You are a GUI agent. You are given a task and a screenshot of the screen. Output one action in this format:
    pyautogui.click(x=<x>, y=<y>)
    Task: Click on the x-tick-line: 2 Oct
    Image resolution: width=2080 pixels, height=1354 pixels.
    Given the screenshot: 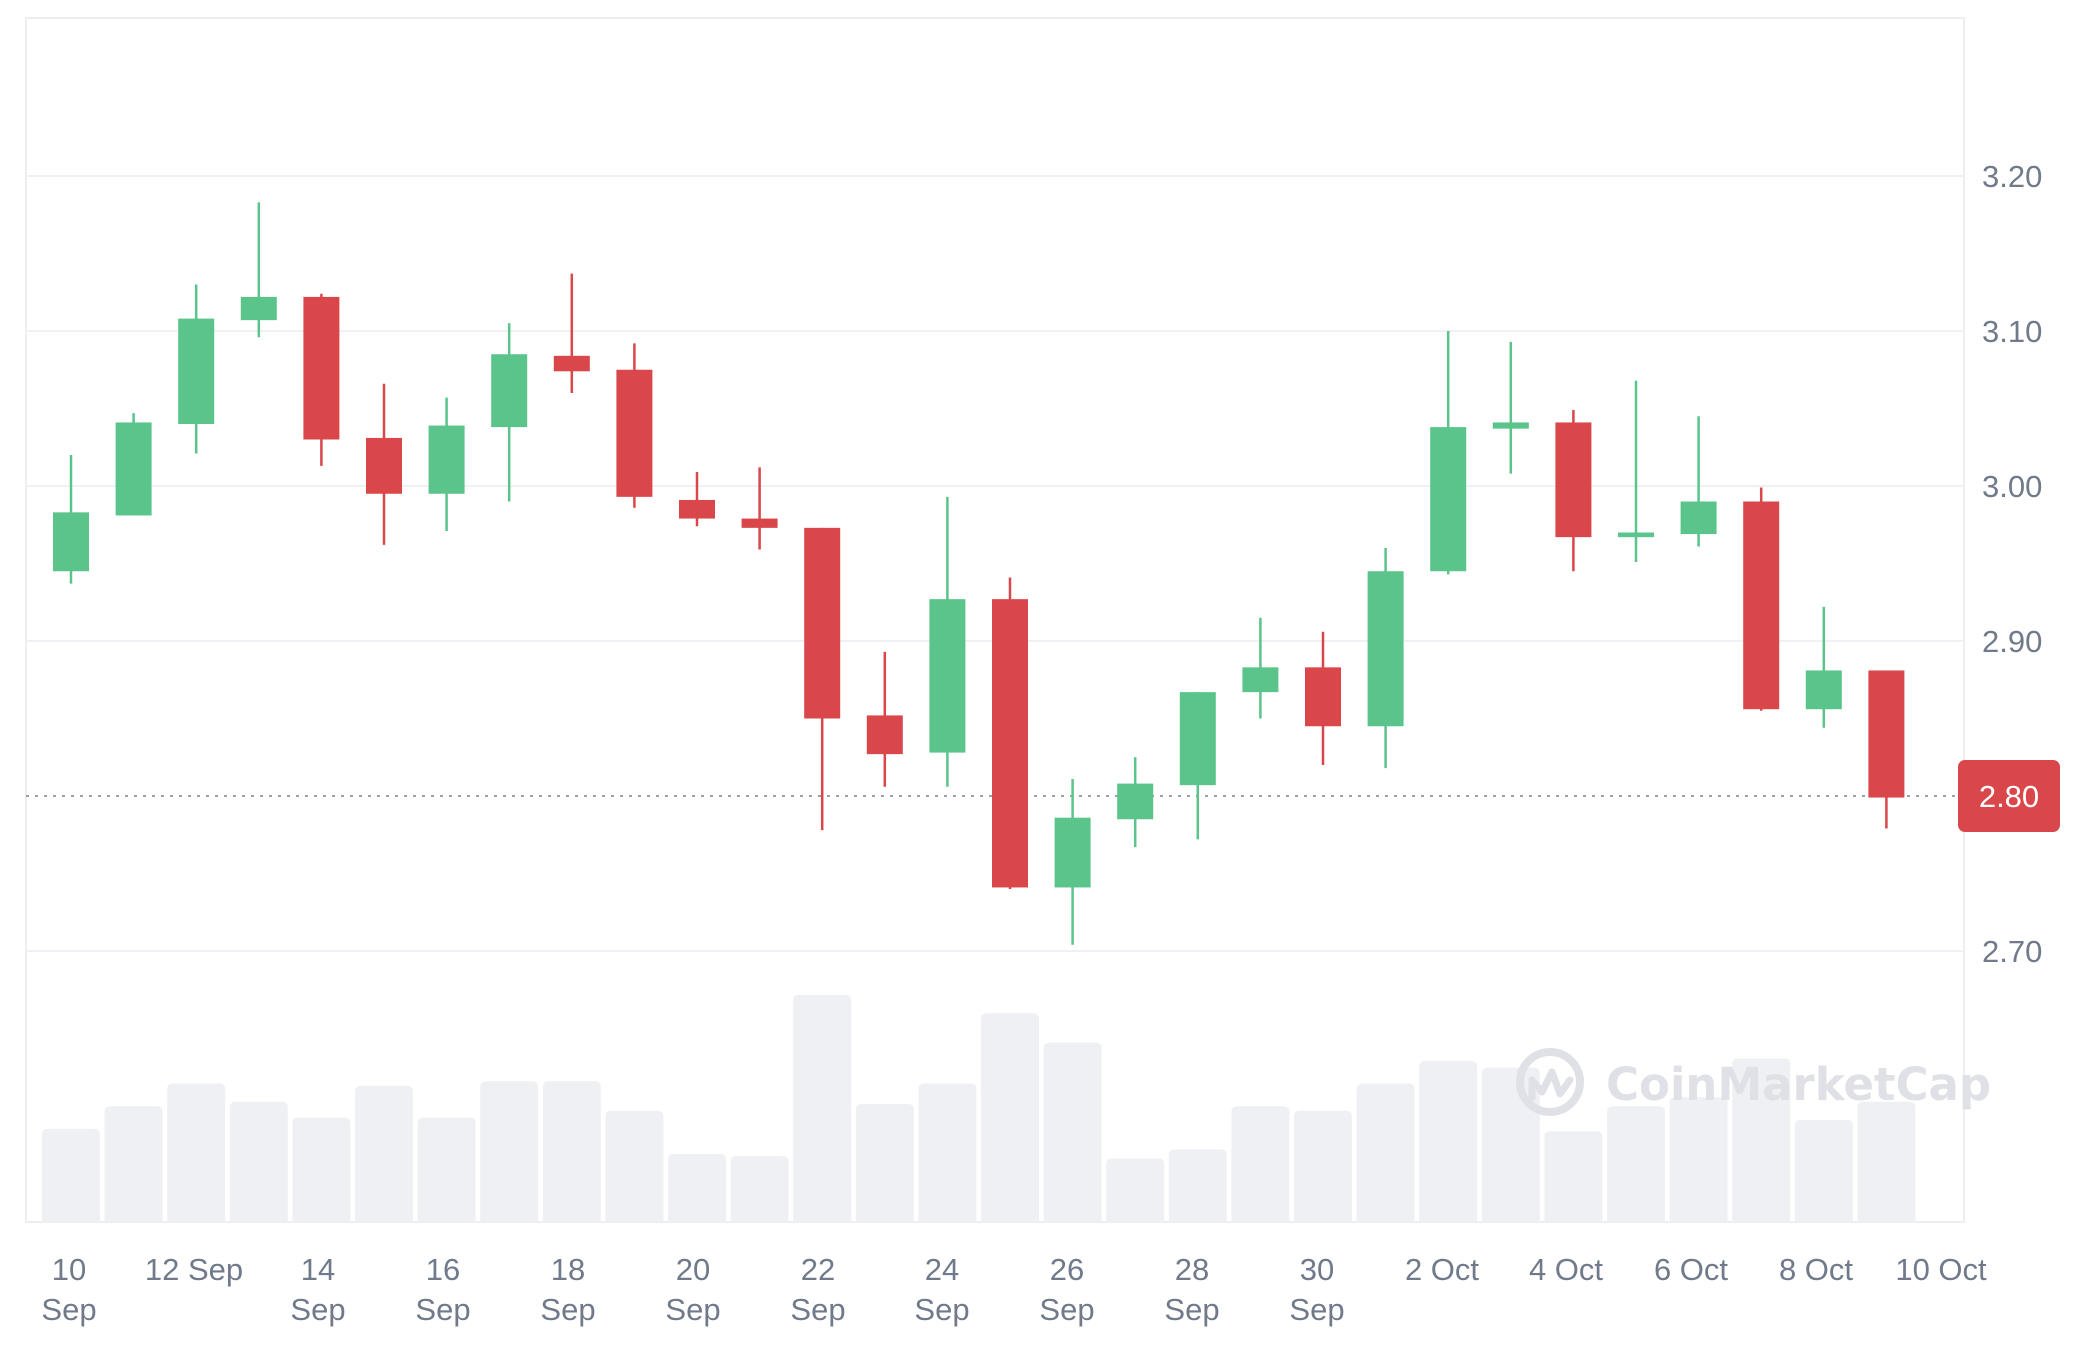 What is the action you would take?
    pyautogui.click(x=1442, y=1269)
    